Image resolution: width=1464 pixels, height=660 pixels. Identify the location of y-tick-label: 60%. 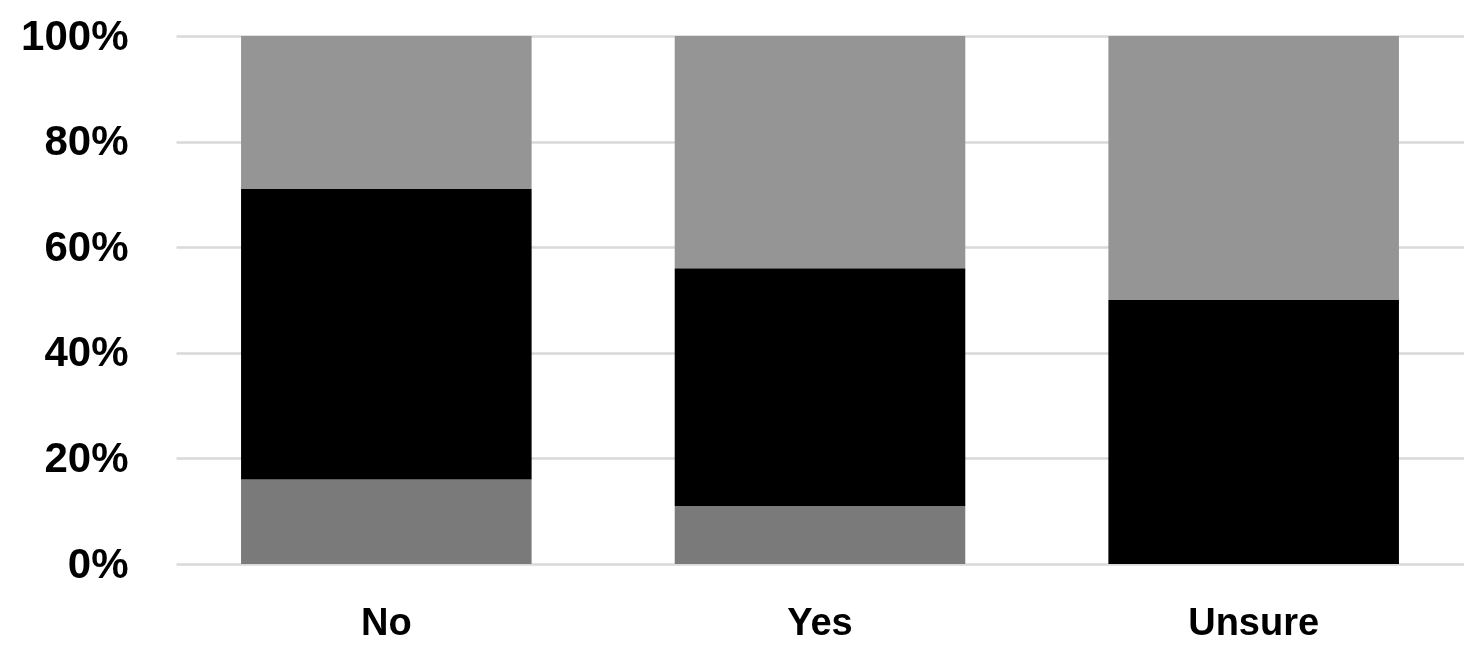
(86, 246).